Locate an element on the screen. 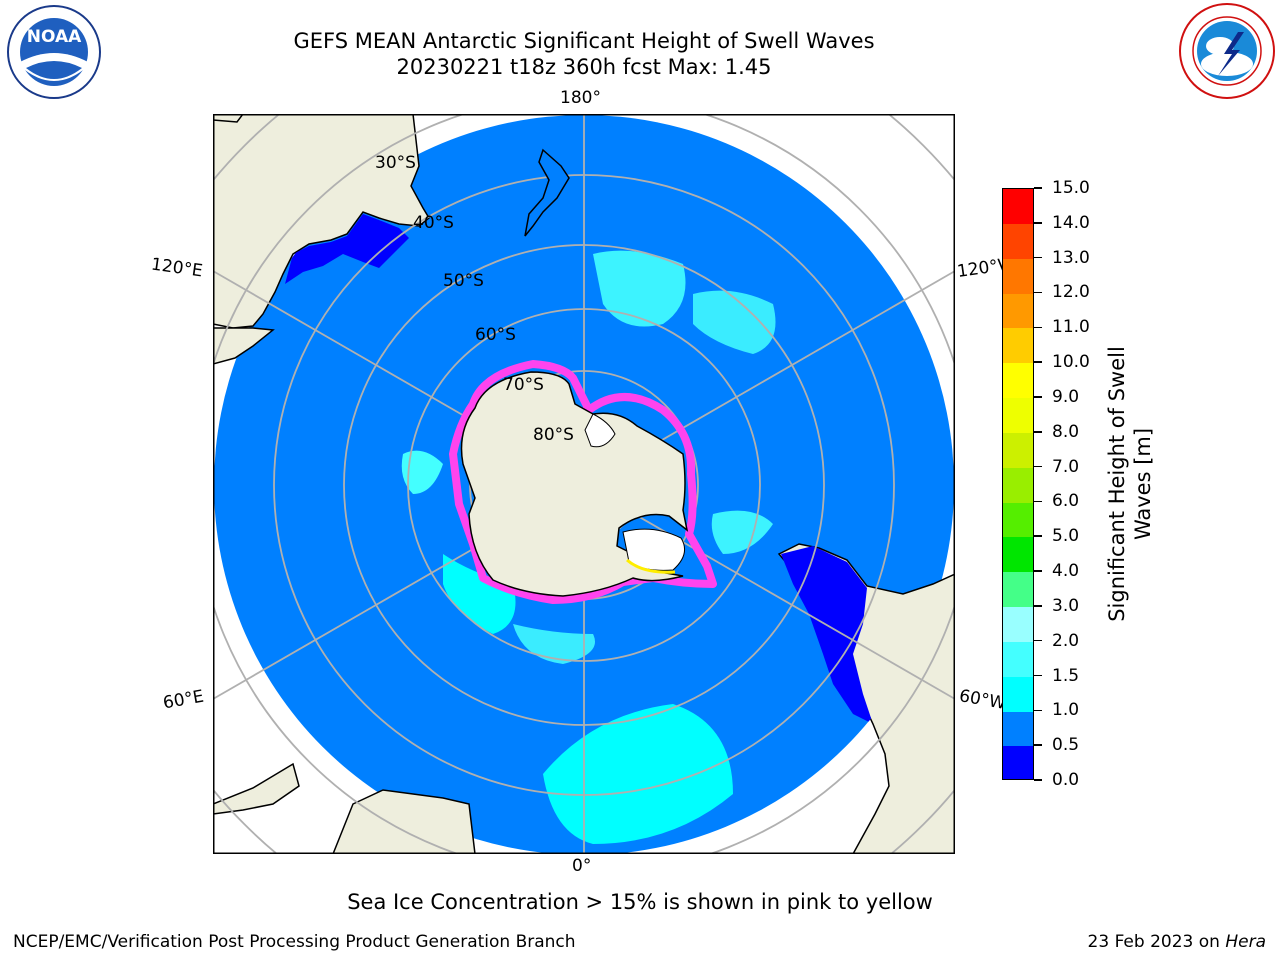 This screenshot has height=960, width=1280. colorbar-tick-label: 1.0 is located at coordinates (1066, 710).